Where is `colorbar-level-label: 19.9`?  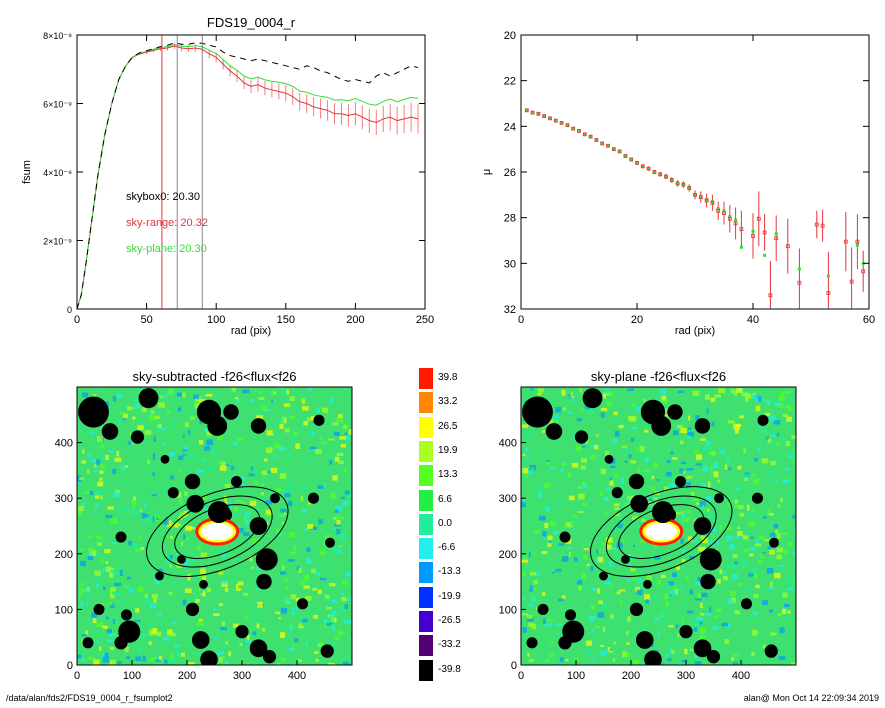 colorbar-level-label: 19.9 is located at coordinates (448, 450).